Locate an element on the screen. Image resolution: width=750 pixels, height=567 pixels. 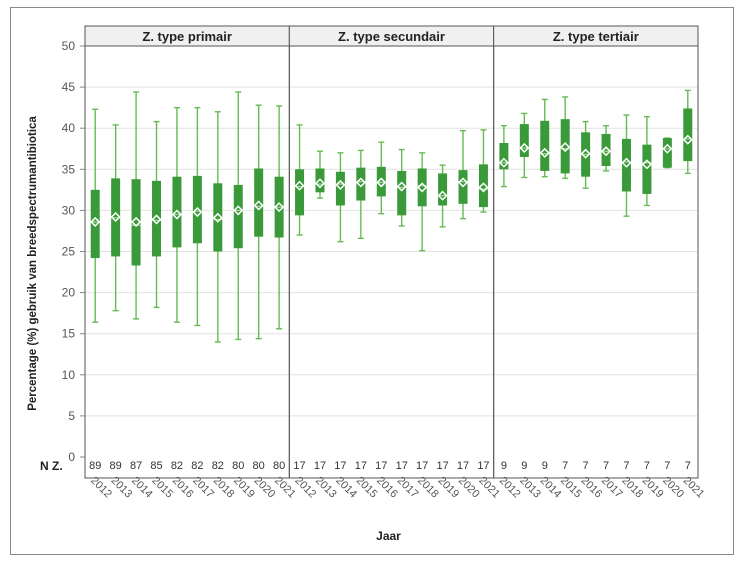
y-tick-label: 45 is located at coordinates (69, 87).